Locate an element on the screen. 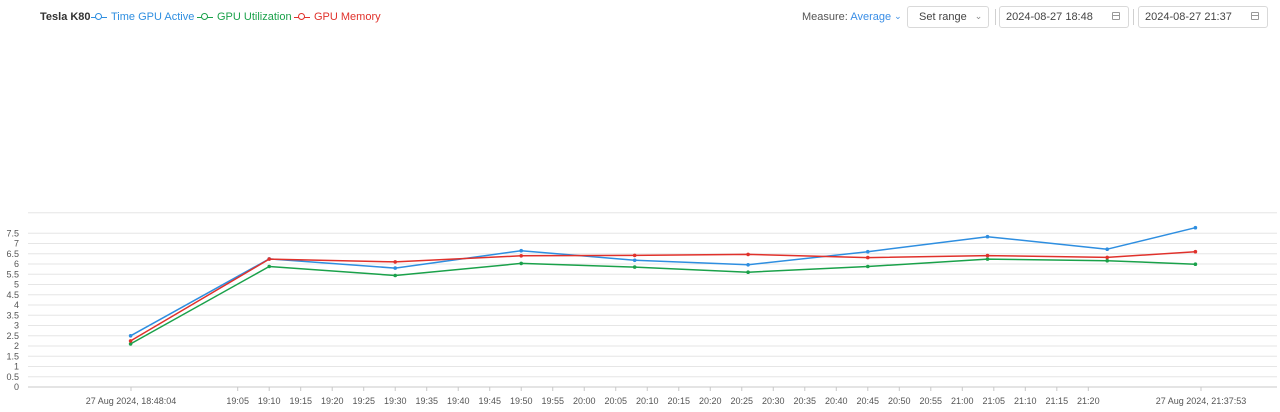  x-tick-label: 19:05 is located at coordinates (237, 401).